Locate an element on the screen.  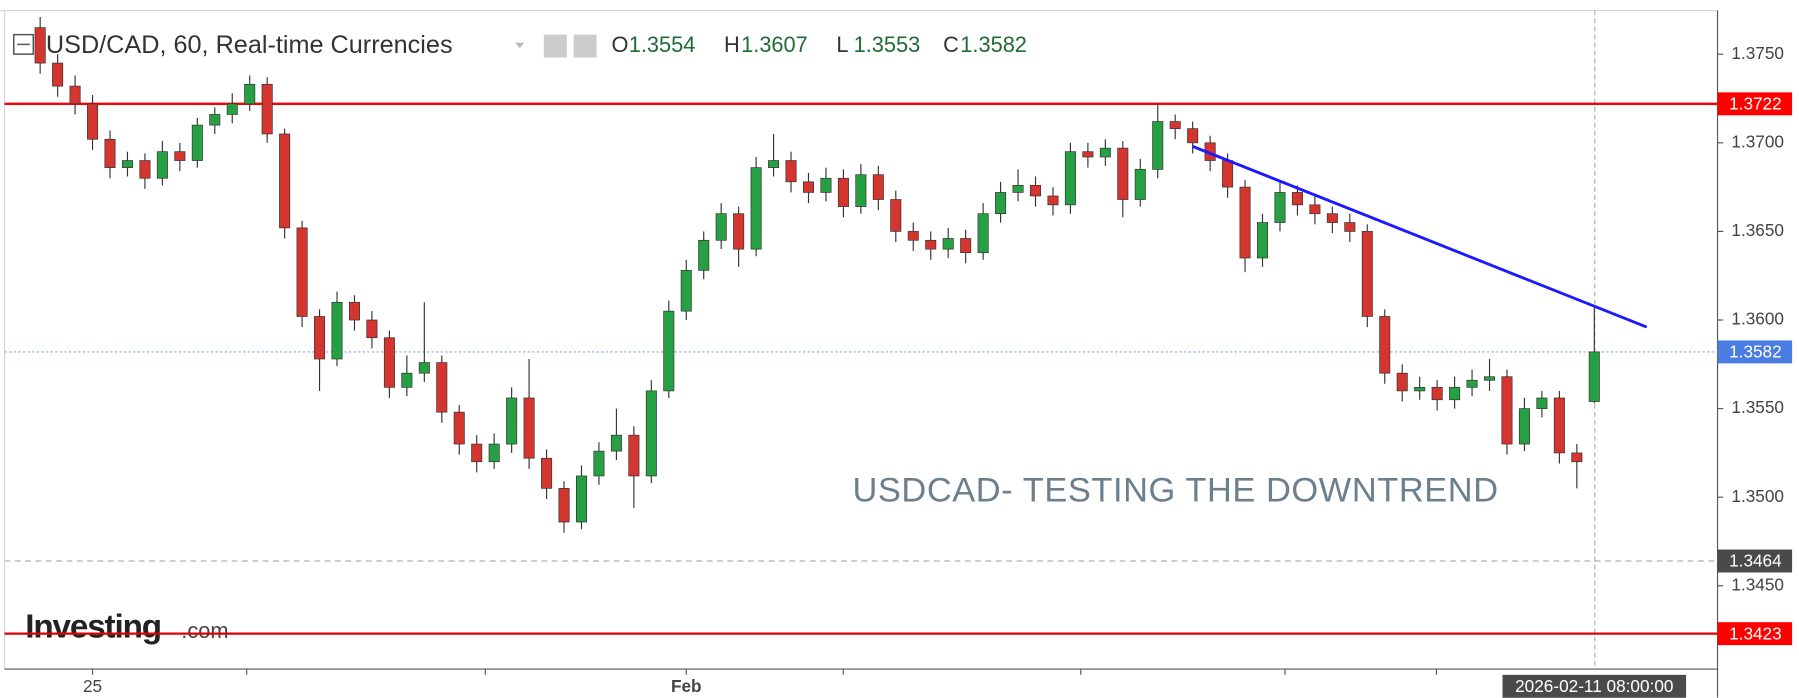
y-tick-label: 1.3500 is located at coordinates (1757, 496).